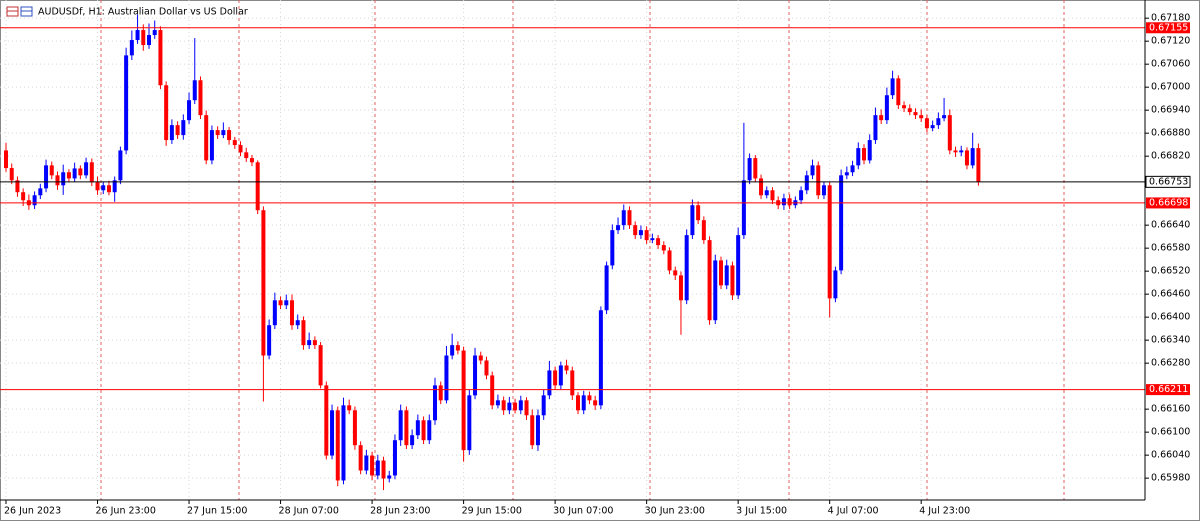 The width and height of the screenshot is (1200, 521). I want to click on level-label: 0.67155, so click(1168, 27).